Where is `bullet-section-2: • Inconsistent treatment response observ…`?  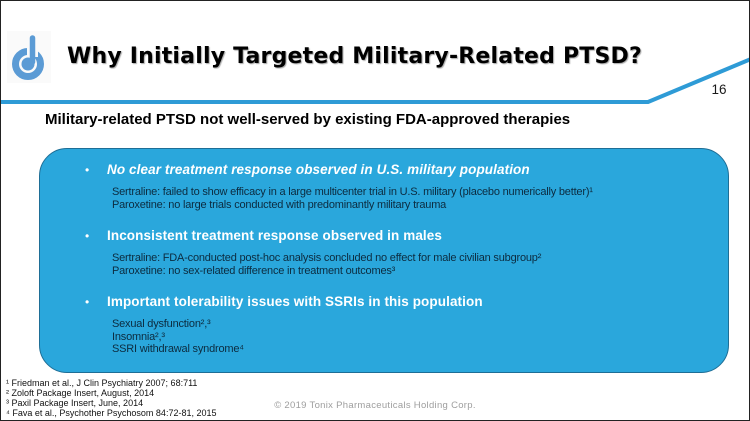 bullet-section-2: • Inconsistent treatment response observ… is located at coordinates (384, 252).